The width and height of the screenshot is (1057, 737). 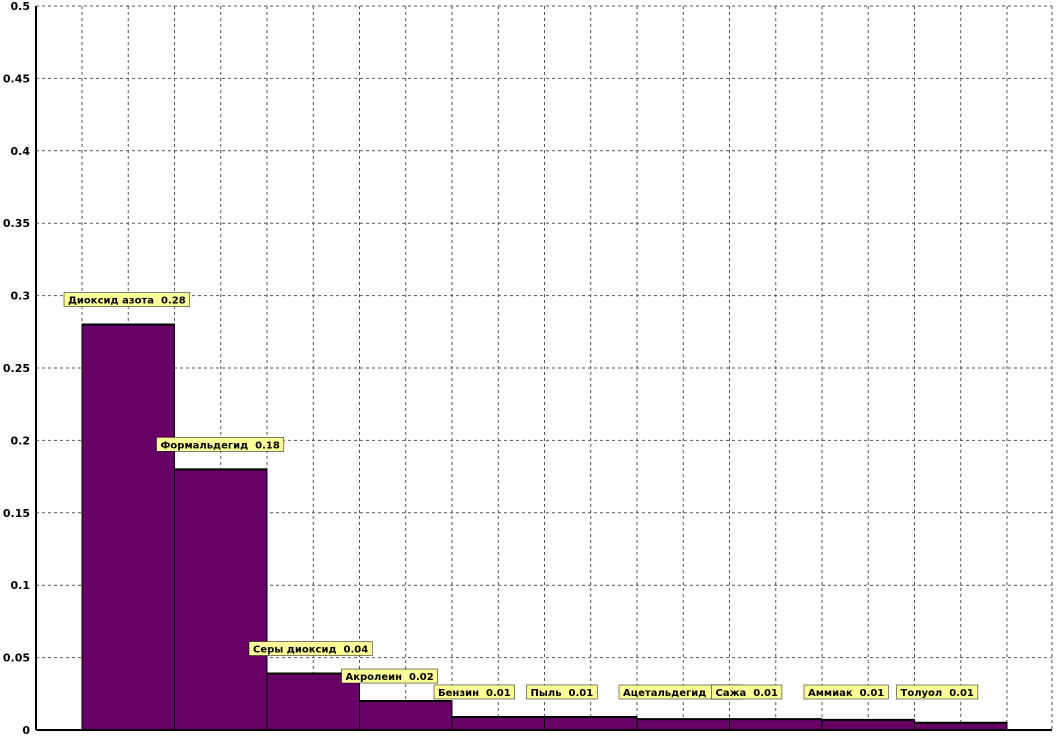 I want to click on data-label-6: Пыль 0.01, so click(x=562, y=692).